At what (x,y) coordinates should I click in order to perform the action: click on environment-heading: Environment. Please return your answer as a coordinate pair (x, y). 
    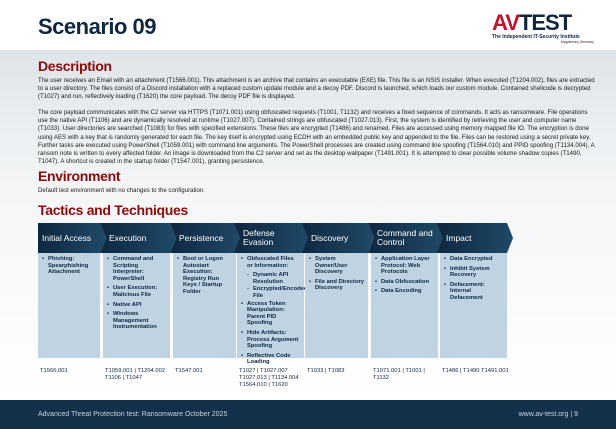
    Looking at the image, I should click on (79, 176).